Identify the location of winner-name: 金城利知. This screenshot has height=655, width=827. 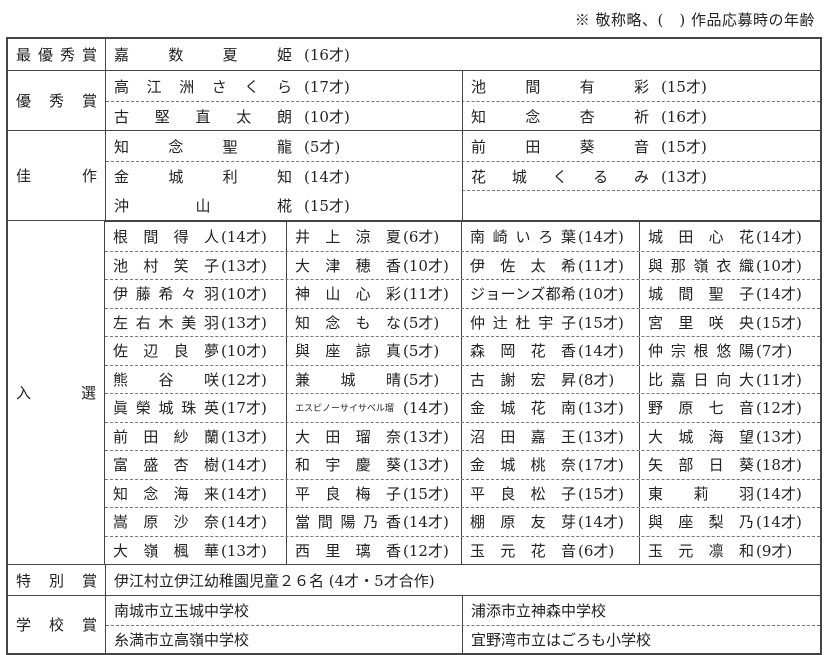
(203, 176).